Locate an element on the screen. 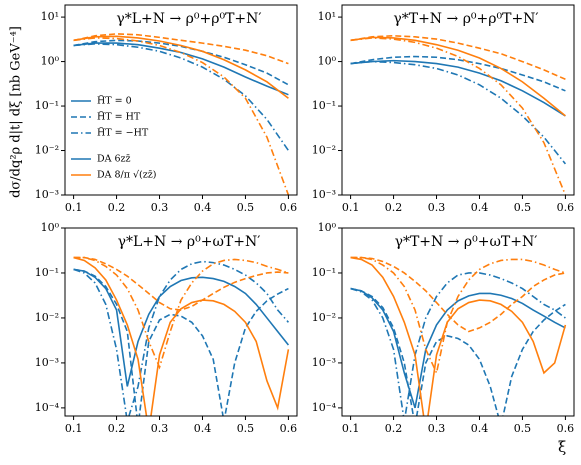 The width and height of the screenshot is (581, 465). y-axis-label: dσ/dq²ρ d|t| dξ [nb GeV⁻⁴] is located at coordinates (16, 112).